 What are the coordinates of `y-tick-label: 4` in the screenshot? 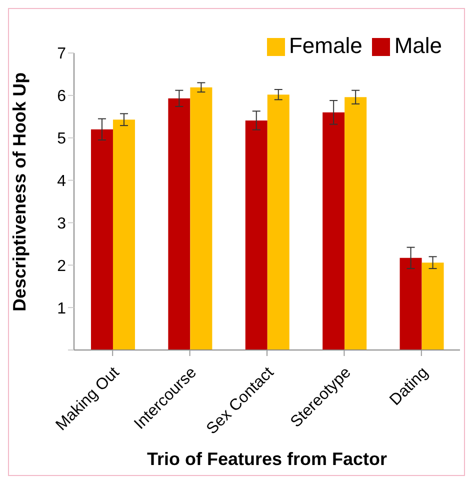 It's located at (61, 181).